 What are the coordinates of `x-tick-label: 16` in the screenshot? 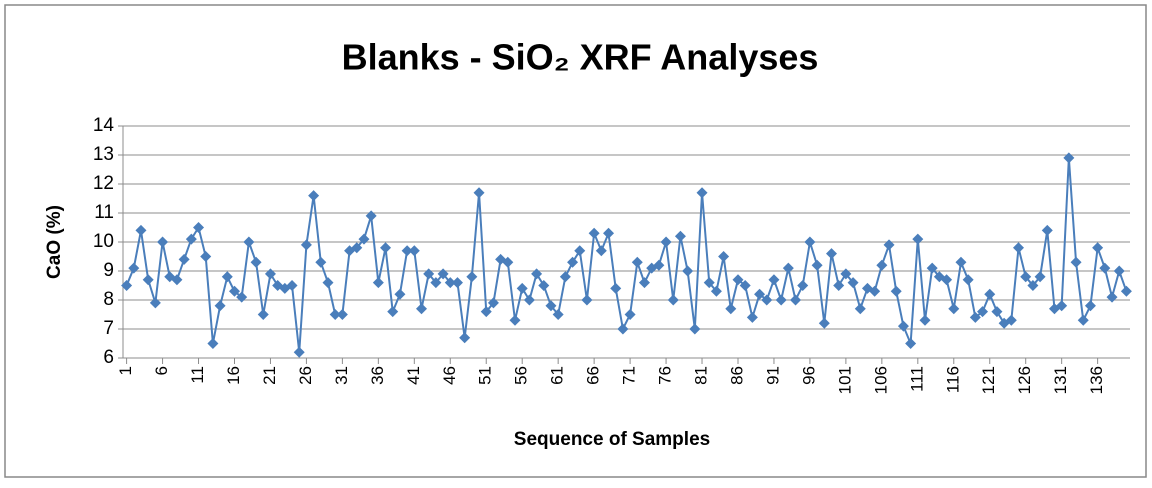 It's located at (233, 375).